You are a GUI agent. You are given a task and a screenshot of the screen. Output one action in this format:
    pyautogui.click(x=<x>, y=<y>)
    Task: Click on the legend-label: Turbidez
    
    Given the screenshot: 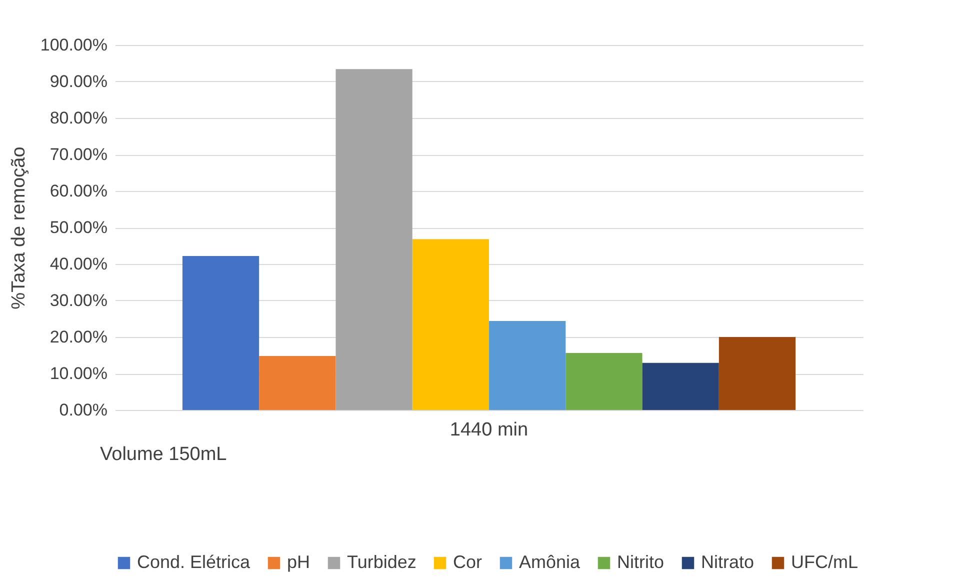 What is the action you would take?
    pyautogui.click(x=381, y=562)
    